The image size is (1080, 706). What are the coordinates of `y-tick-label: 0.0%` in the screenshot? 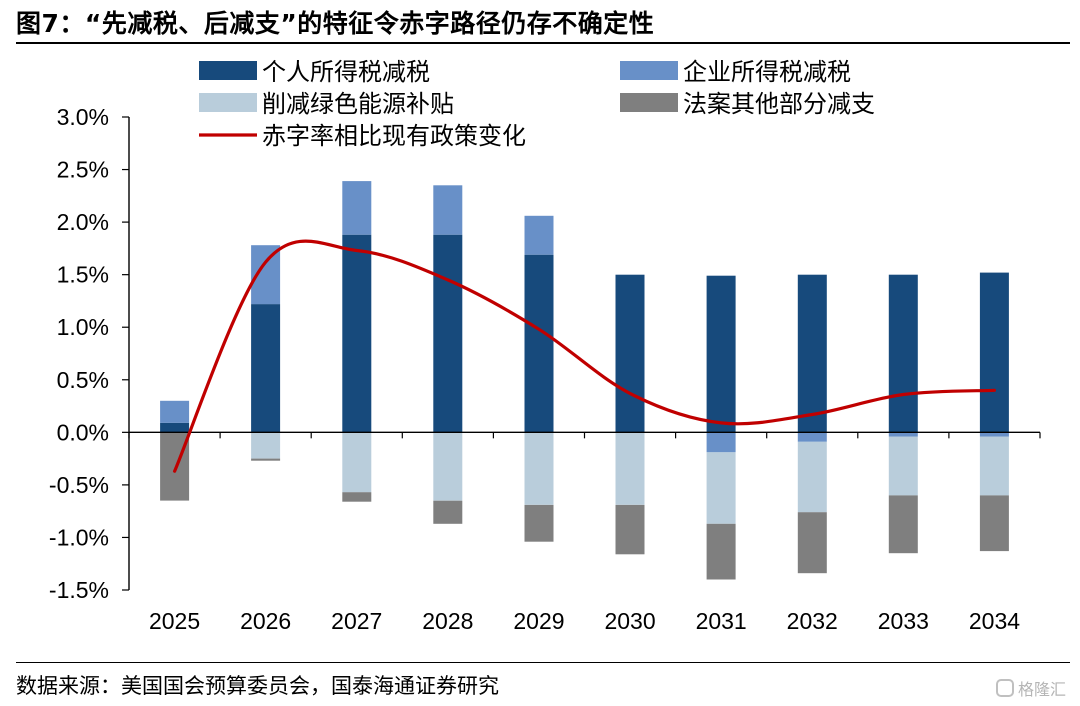 It's located at (83, 432).